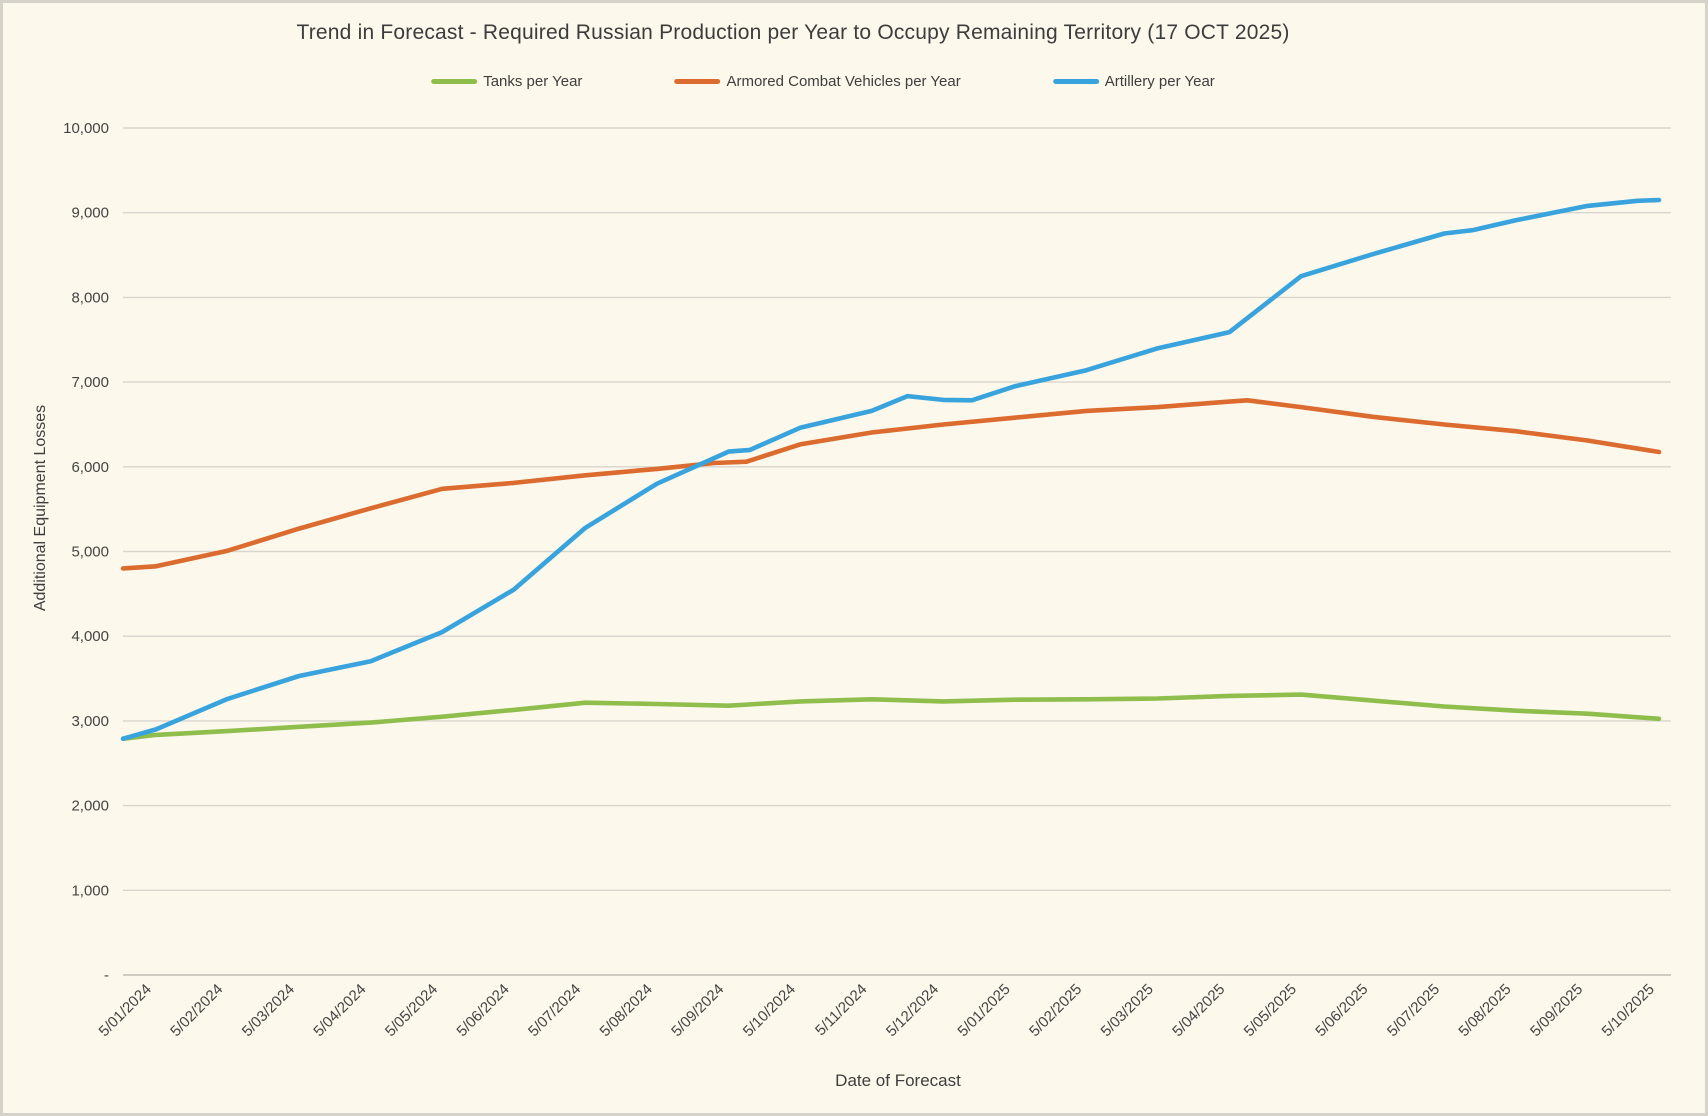 Image resolution: width=1708 pixels, height=1116 pixels. I want to click on x-tick-label: 5/03/2024, so click(268, 1010).